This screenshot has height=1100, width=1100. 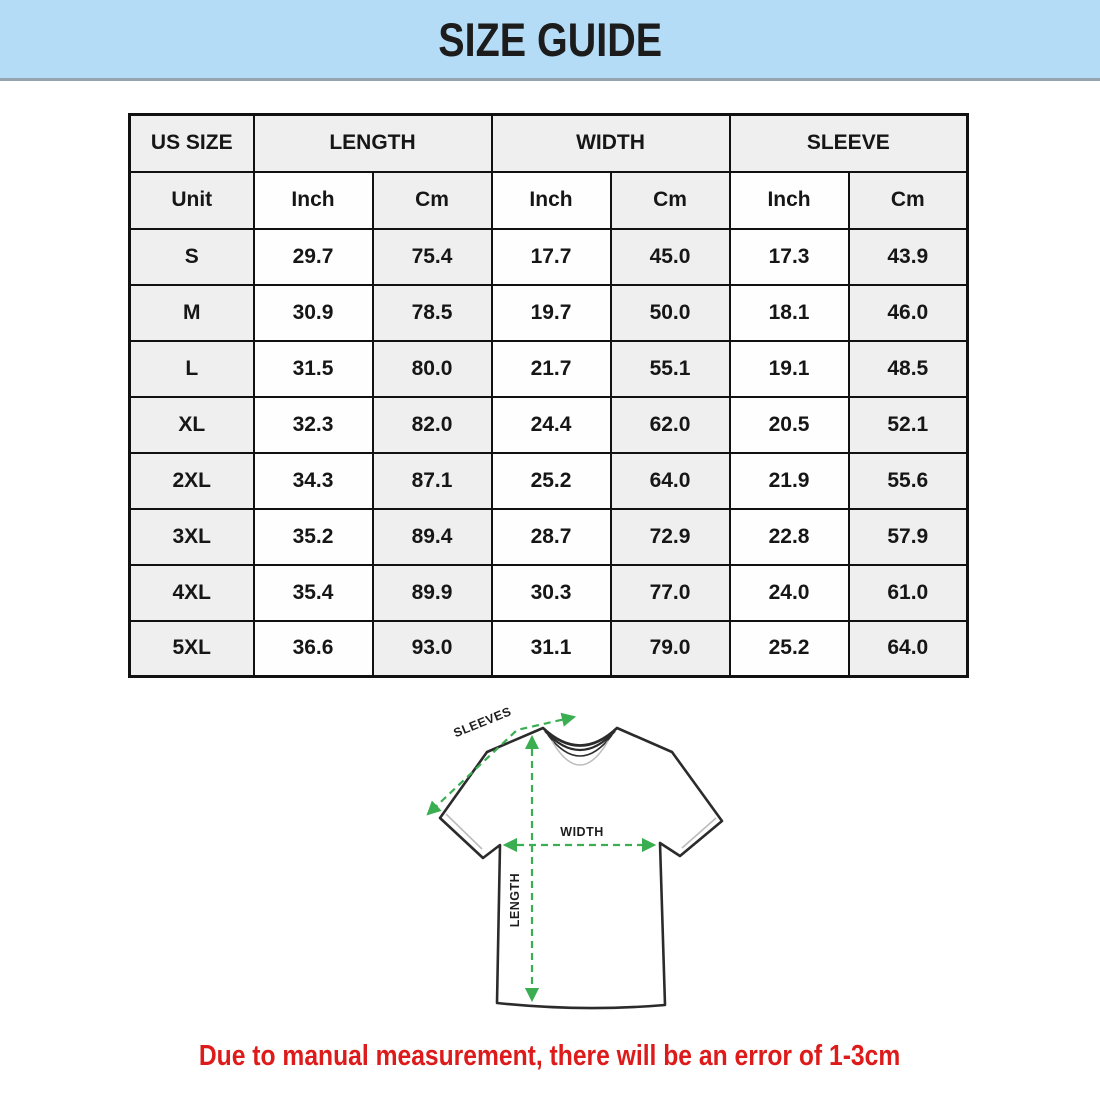 I want to click on value-cell: 19.7, so click(x=551, y=312).